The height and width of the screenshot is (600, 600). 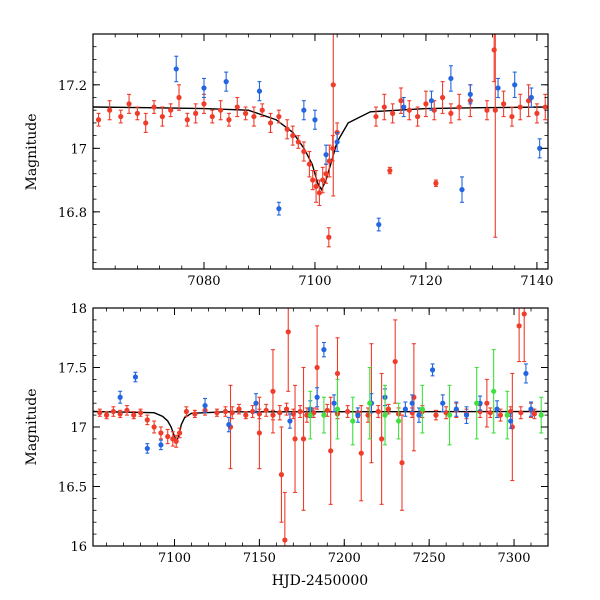 What do you see at coordinates (78, 309) in the screenshot?
I see `y-tick-label: 18` at bounding box center [78, 309].